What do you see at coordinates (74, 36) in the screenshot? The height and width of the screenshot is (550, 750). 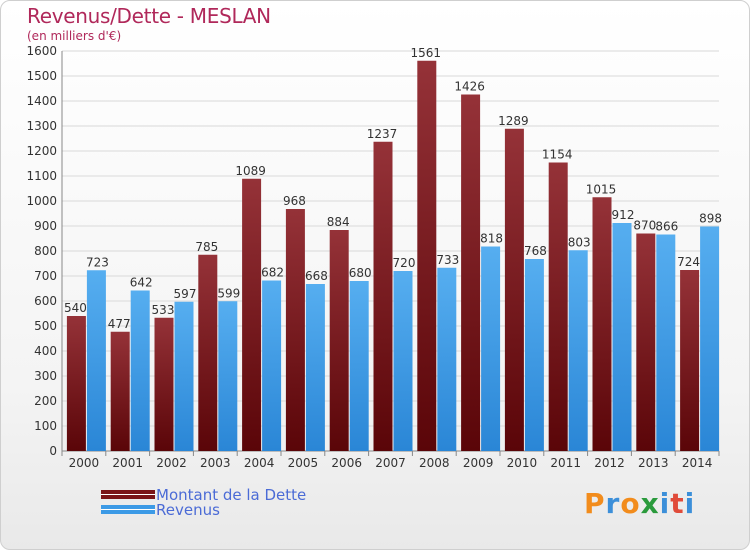 I see `chart-subtitle: (en milliers d'€)` at bounding box center [74, 36].